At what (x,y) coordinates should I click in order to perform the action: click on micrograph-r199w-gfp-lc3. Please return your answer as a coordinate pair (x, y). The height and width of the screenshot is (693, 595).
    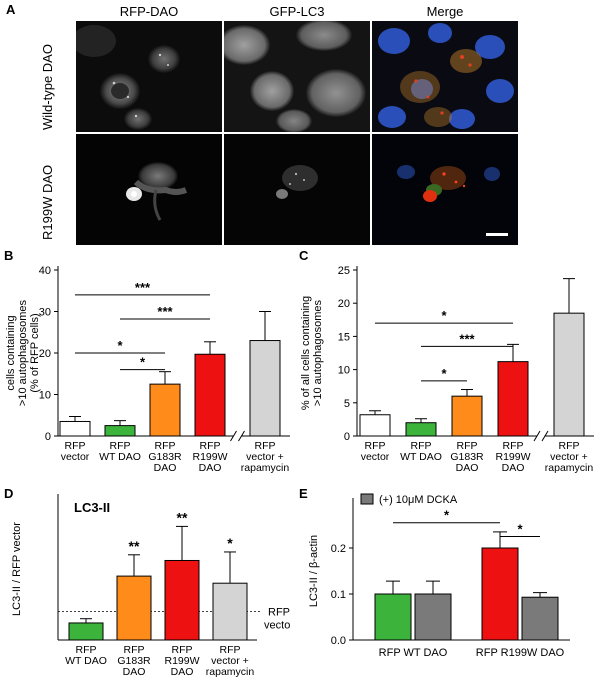
    Looking at the image, I should click on (297, 189).